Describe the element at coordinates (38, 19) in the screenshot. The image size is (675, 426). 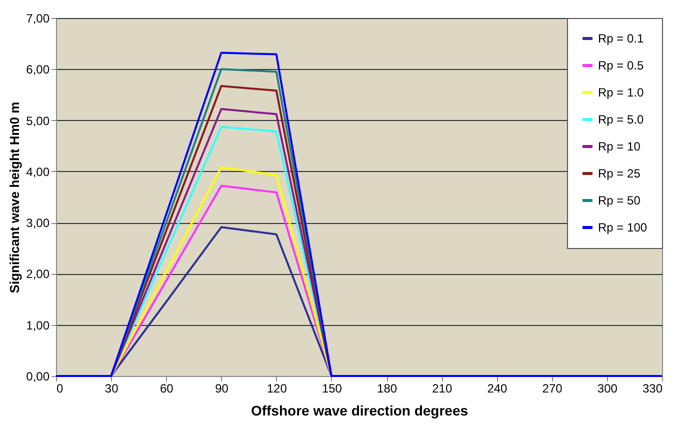
I see `y-tick-label: 7,00` at that location.